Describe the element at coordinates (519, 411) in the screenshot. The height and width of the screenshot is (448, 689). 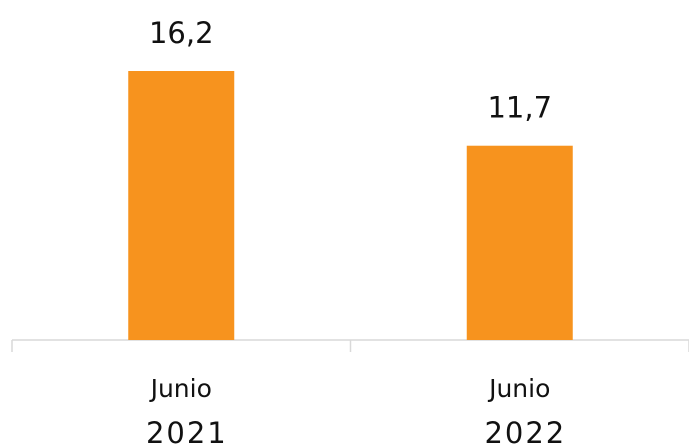
I see `x-tick-label: Junio 2022` at that location.